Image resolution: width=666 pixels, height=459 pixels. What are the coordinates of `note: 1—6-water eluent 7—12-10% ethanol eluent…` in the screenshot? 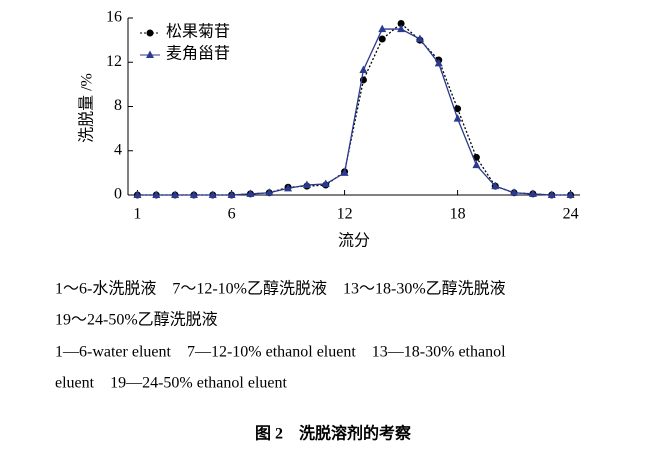 It's located at (280, 352).